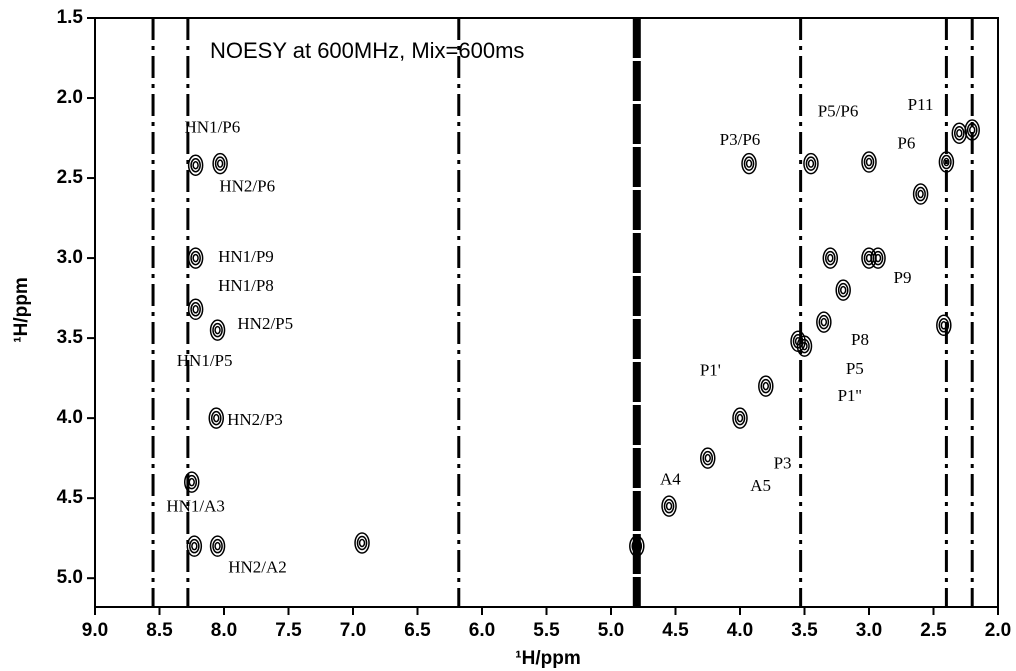 This screenshot has height=671, width=1016. I want to click on x-tick-label: 5.5, so click(546, 630).